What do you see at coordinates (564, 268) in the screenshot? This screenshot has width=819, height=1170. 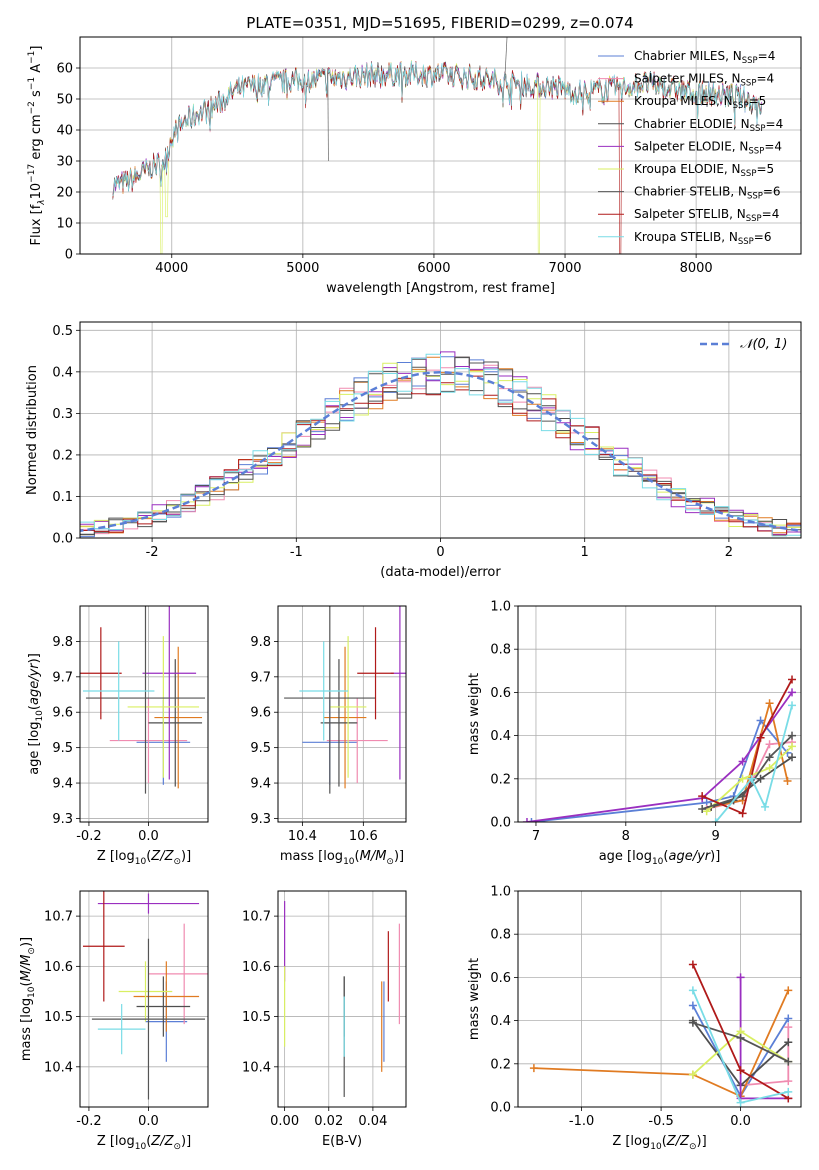 I see `x-tick-label: 7000` at bounding box center [564, 268].